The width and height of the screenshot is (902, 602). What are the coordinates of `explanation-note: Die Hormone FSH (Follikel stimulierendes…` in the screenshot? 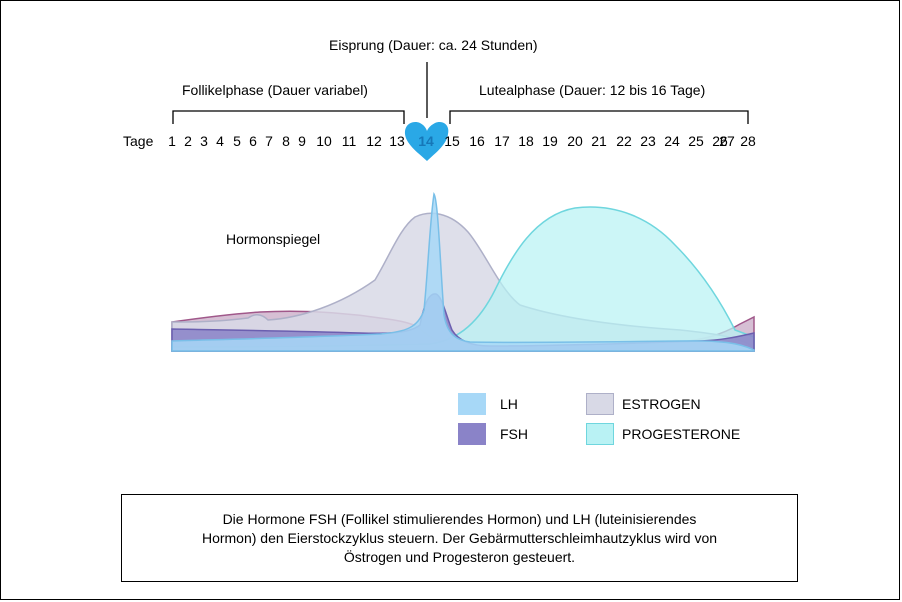 It's located at (459, 538).